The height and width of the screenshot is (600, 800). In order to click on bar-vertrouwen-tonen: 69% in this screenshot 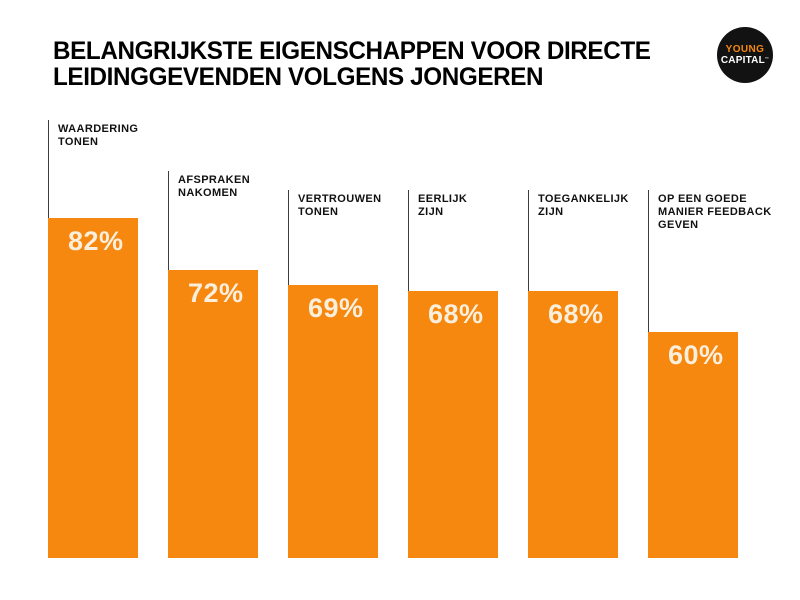, I will do `click(333, 421)`.